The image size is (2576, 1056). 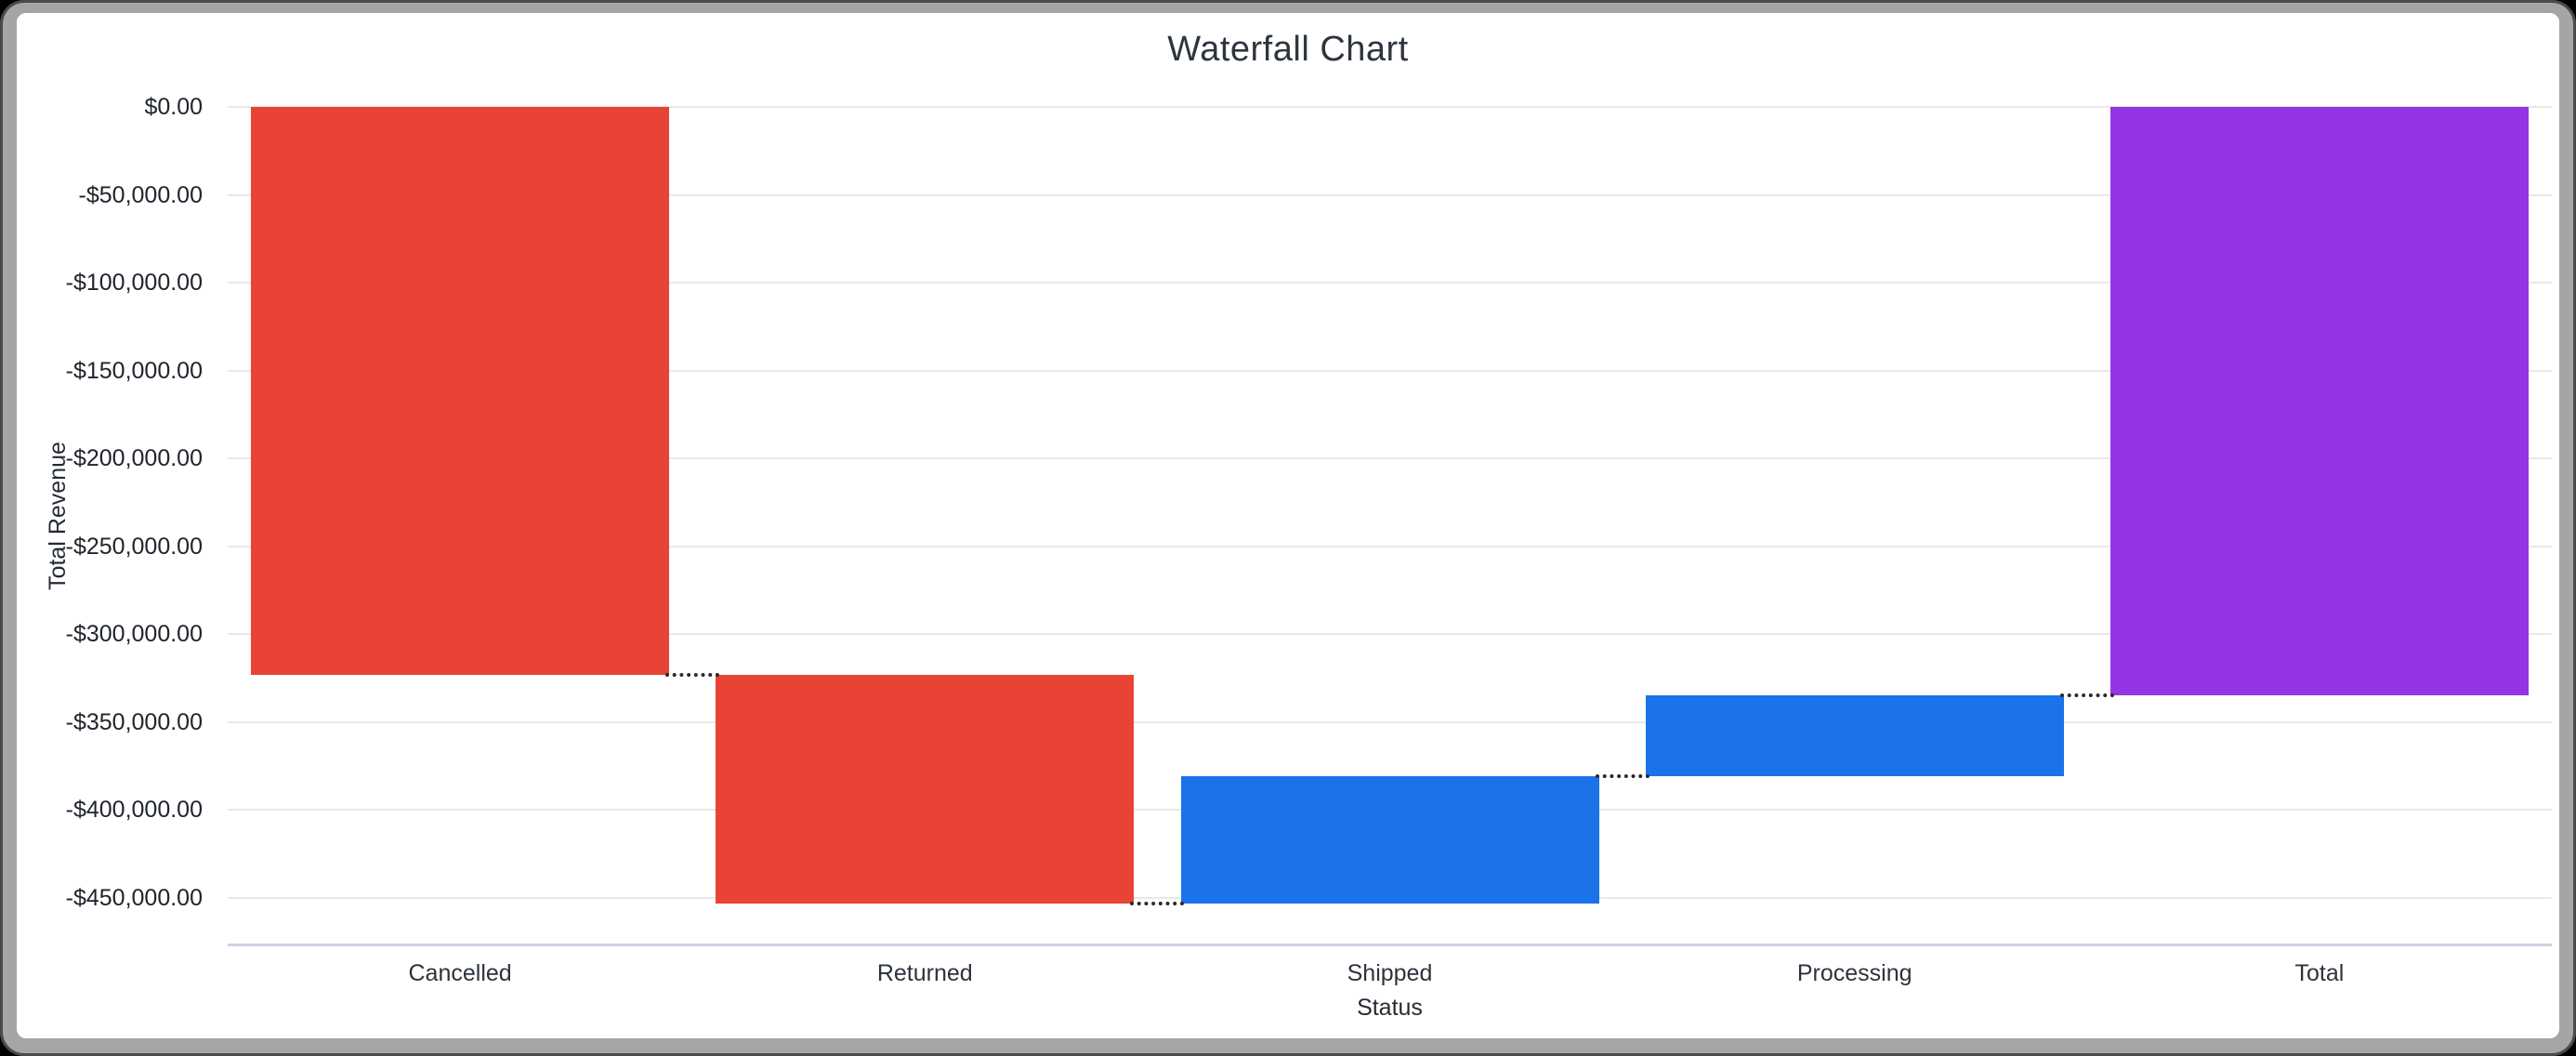 I want to click on y-tick-label: -$200,000.00, so click(x=134, y=458).